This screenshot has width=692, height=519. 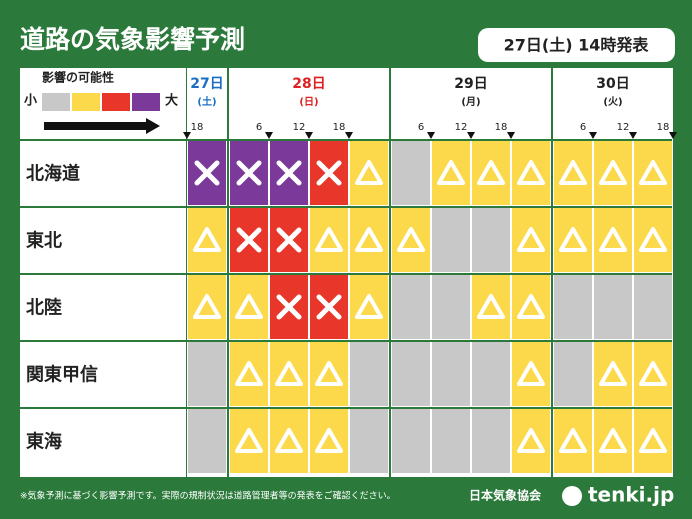 What do you see at coordinates (44, 442) in the screenshot?
I see `region: 東海` at bounding box center [44, 442].